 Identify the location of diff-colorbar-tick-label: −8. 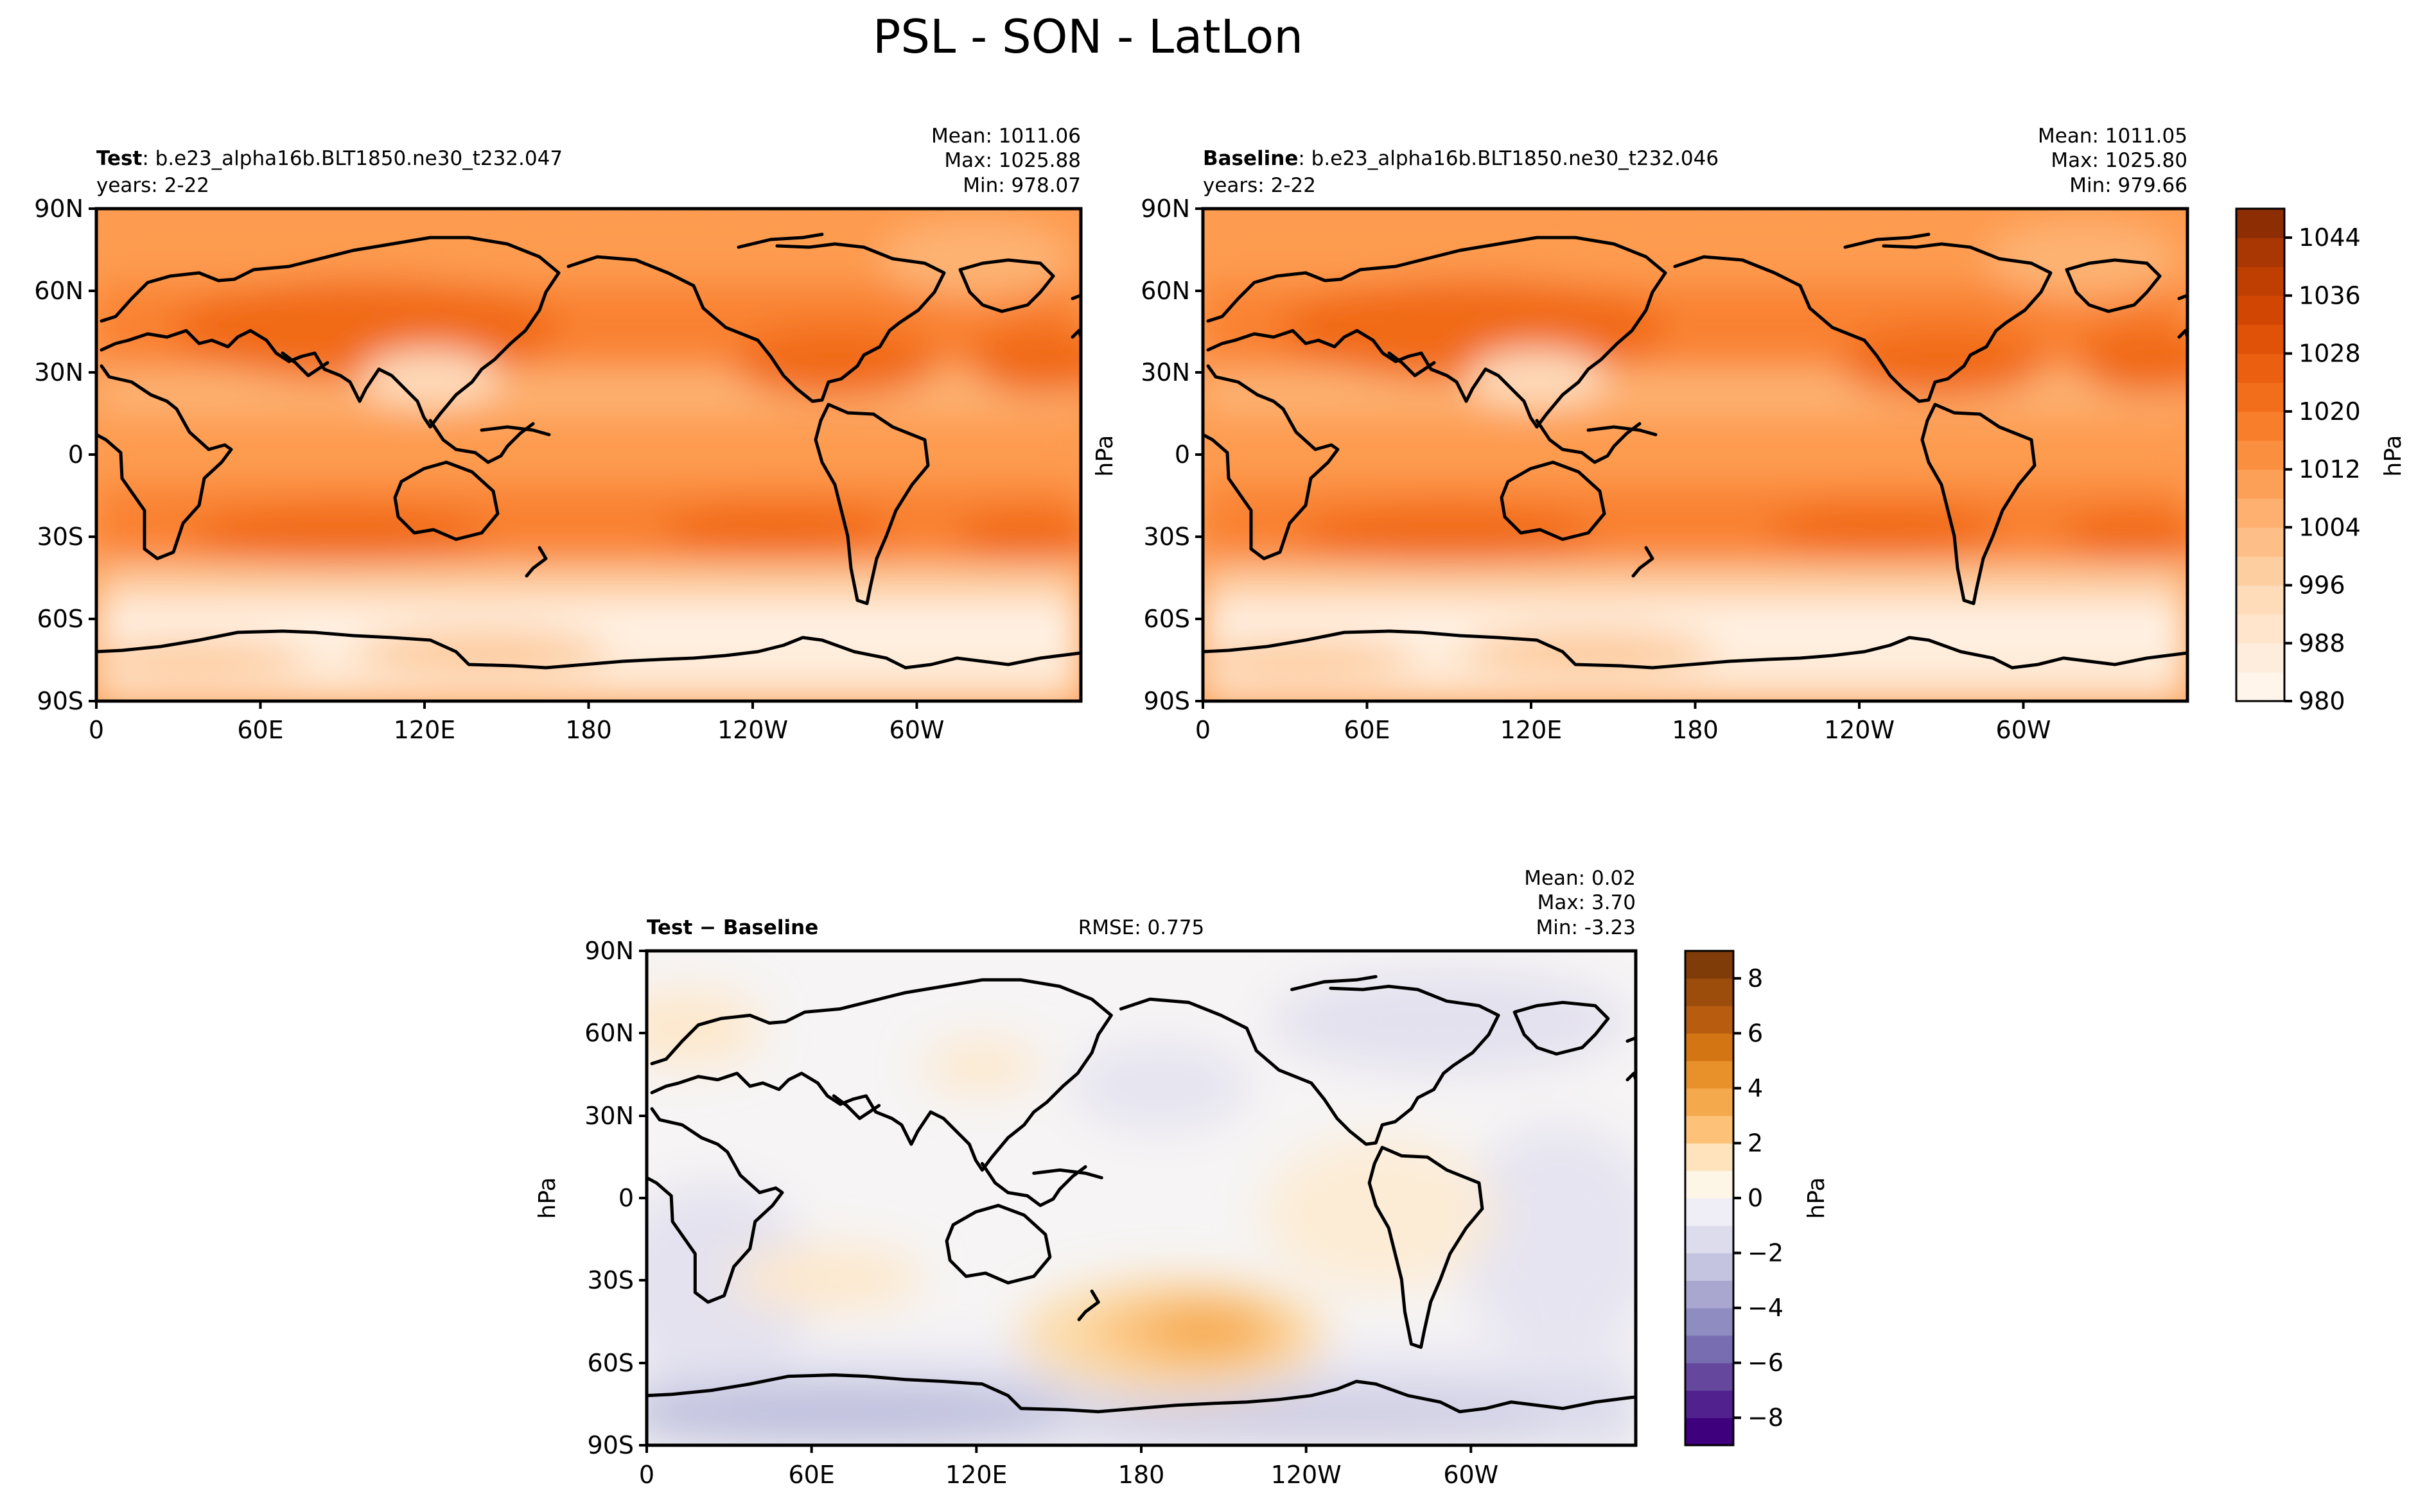
(1765, 1417).